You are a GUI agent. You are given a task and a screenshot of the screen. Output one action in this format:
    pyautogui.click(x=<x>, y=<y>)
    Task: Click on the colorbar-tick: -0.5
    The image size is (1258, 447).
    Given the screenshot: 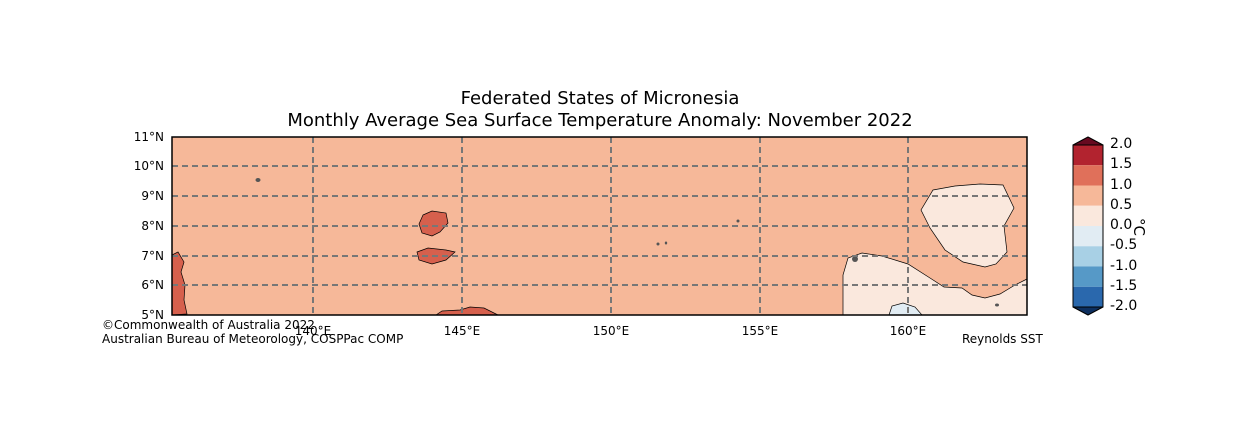 What is the action you would take?
    pyautogui.click(x=1124, y=245)
    